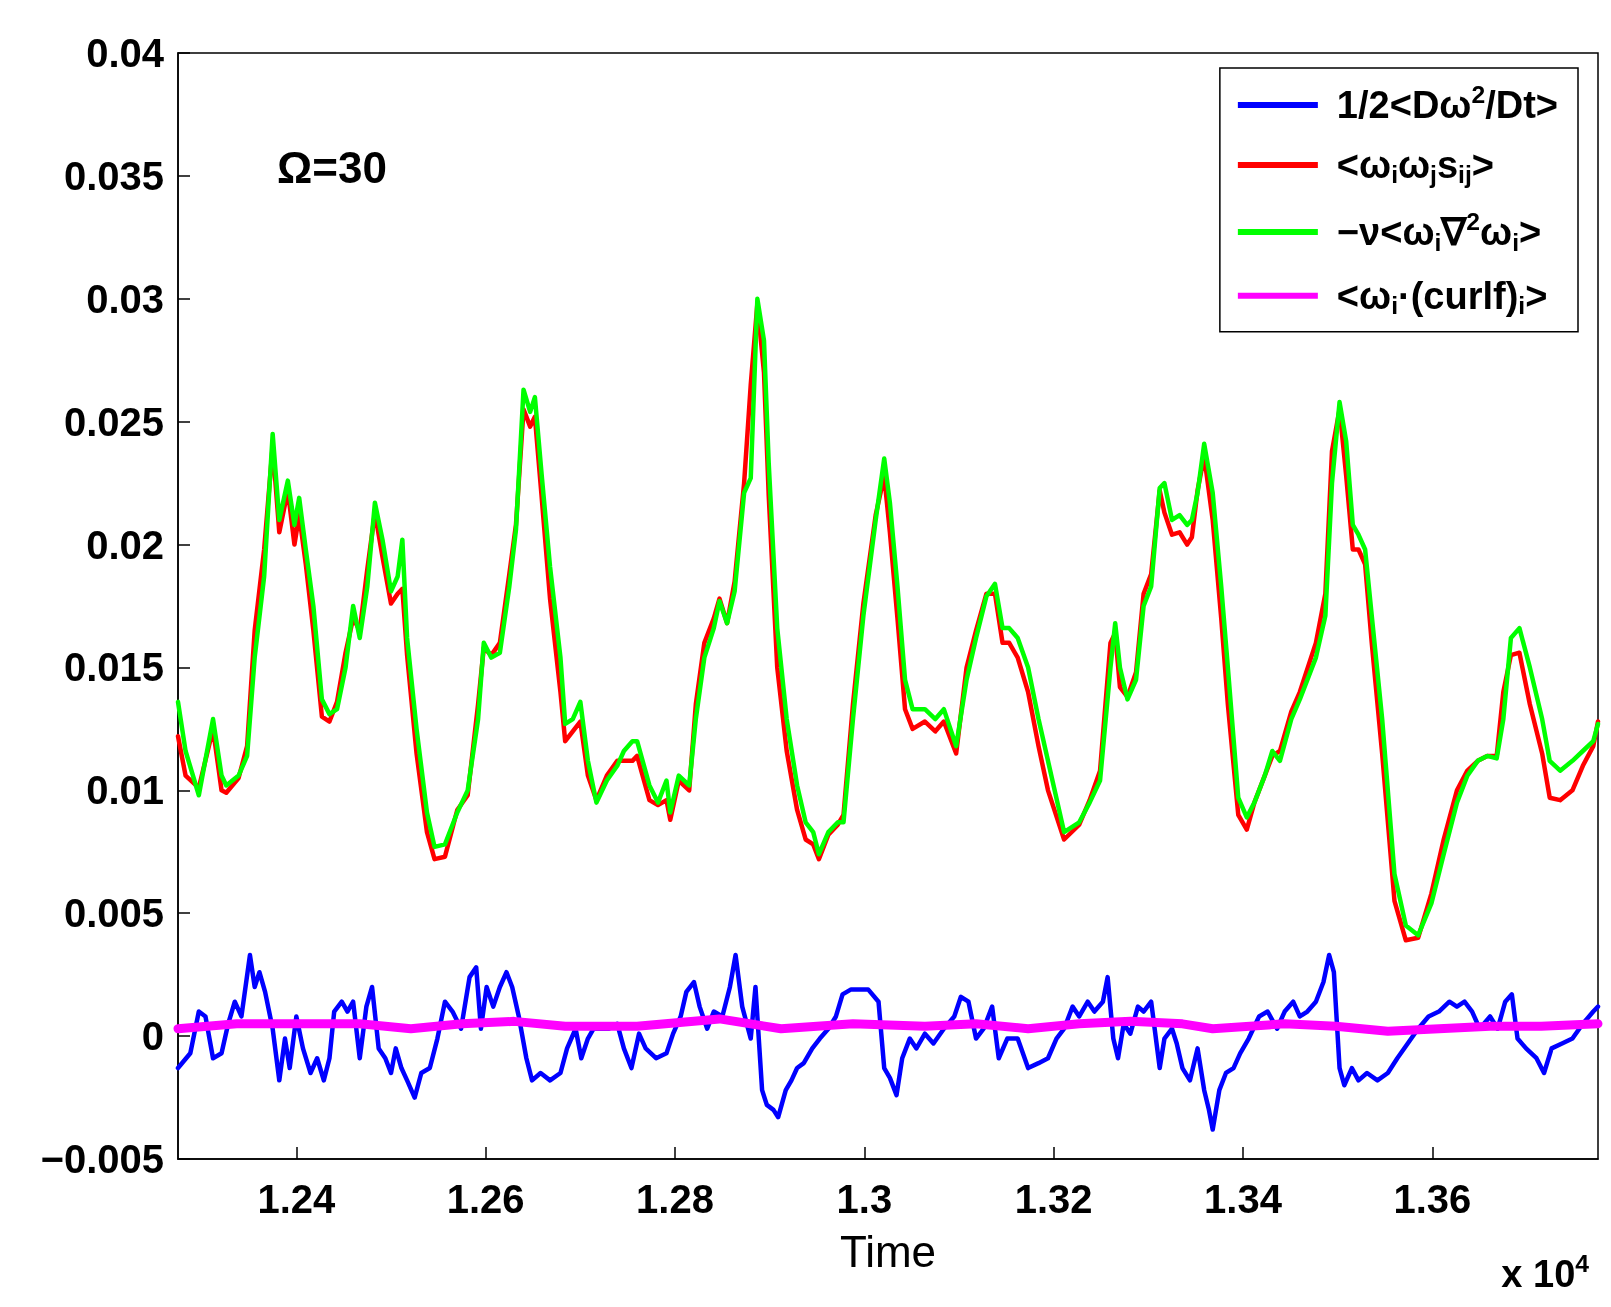  What do you see at coordinates (113, 175) in the screenshot?
I see `y-tick-label: 0.035` at bounding box center [113, 175].